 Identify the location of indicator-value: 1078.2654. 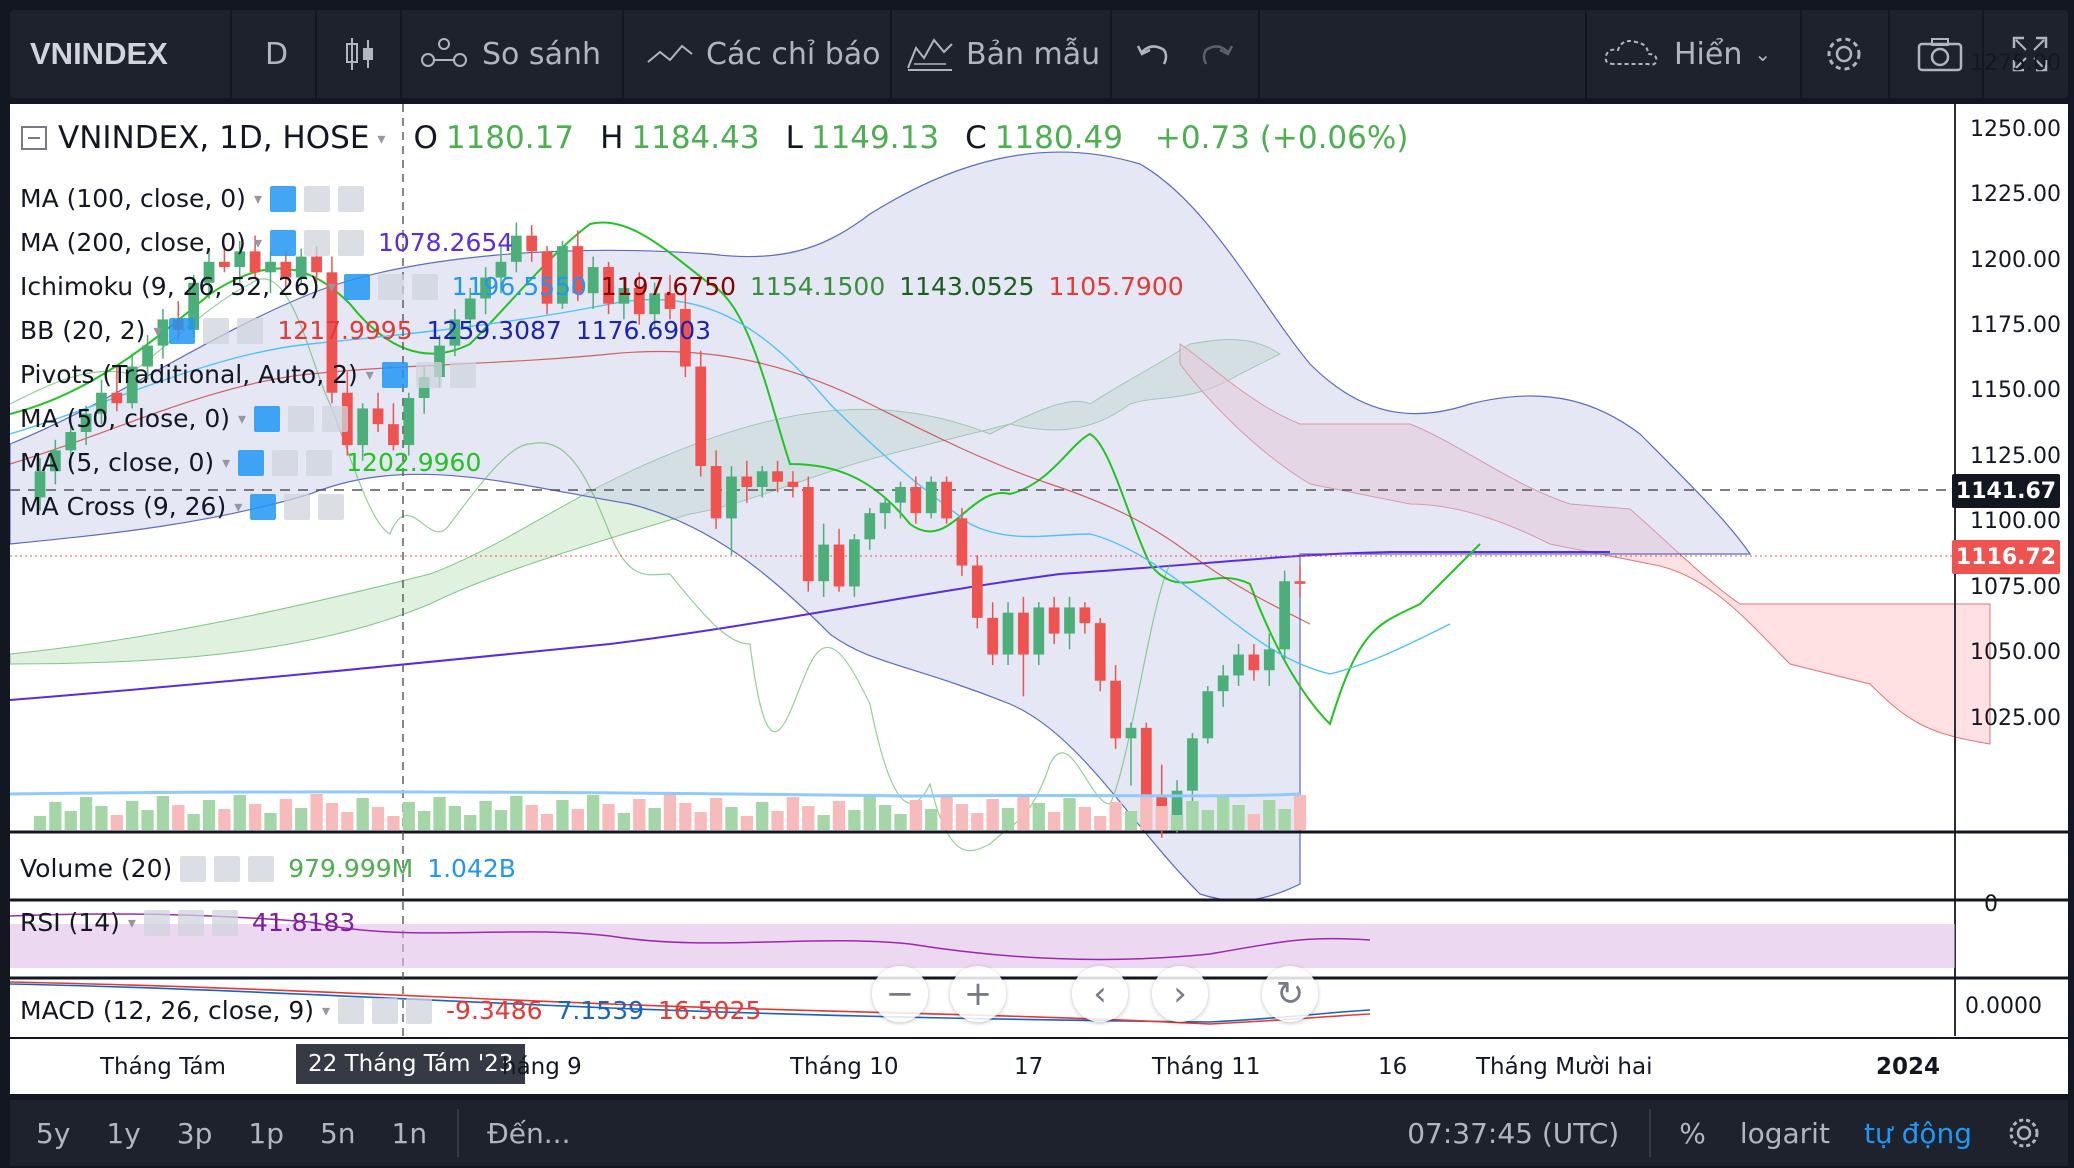
(445, 242).